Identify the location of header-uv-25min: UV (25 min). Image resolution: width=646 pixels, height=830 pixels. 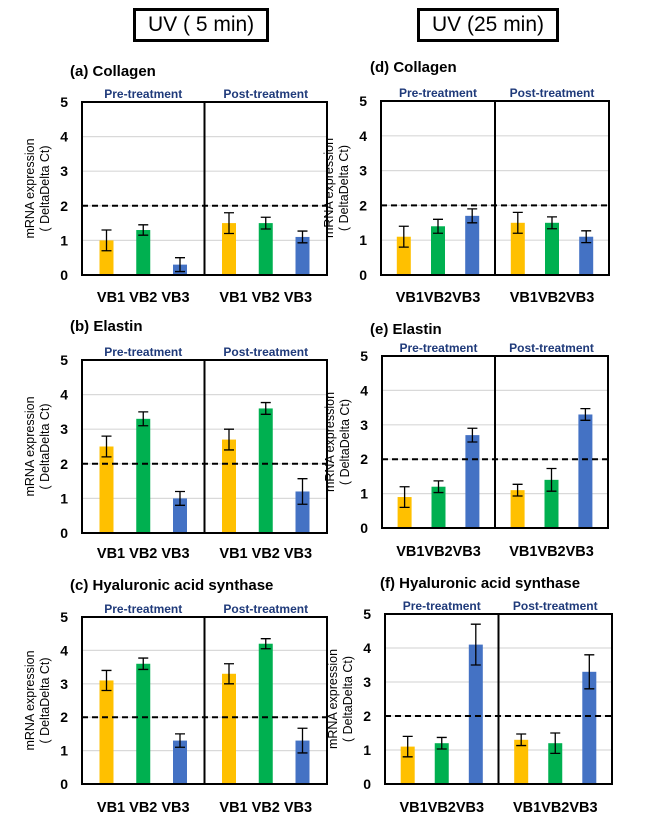
(488, 25).